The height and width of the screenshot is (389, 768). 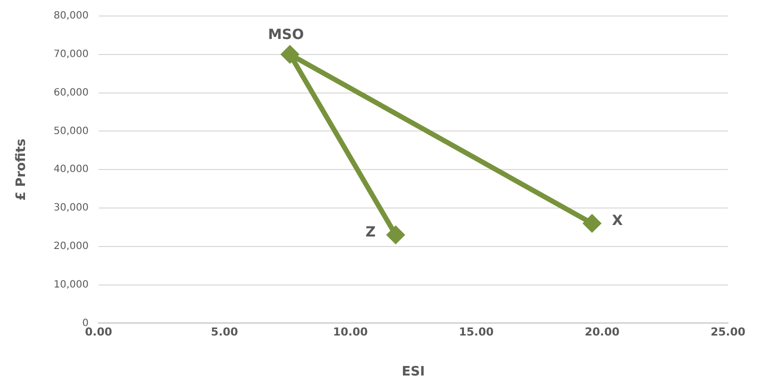 What do you see at coordinates (71, 170) in the screenshot?
I see `y-tick-label: 40,000` at bounding box center [71, 170].